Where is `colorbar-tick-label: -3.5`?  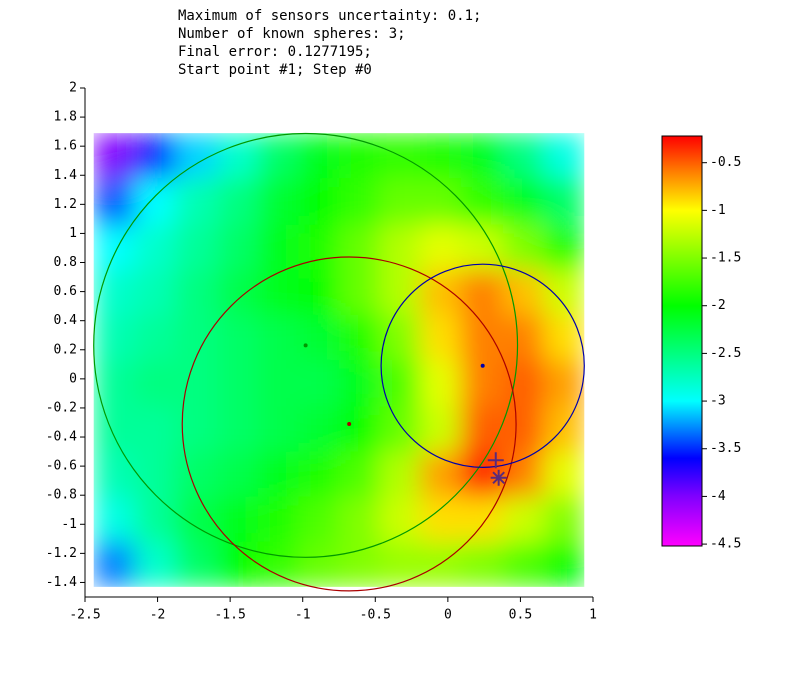 colorbar-tick-label: -3.5 is located at coordinates (725, 448).